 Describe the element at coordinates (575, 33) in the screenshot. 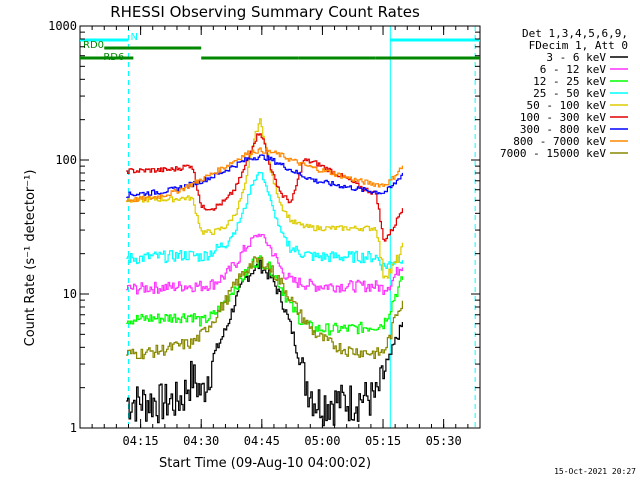

I see `legend-header: Det 1,3,4,5,6,9,` at that location.